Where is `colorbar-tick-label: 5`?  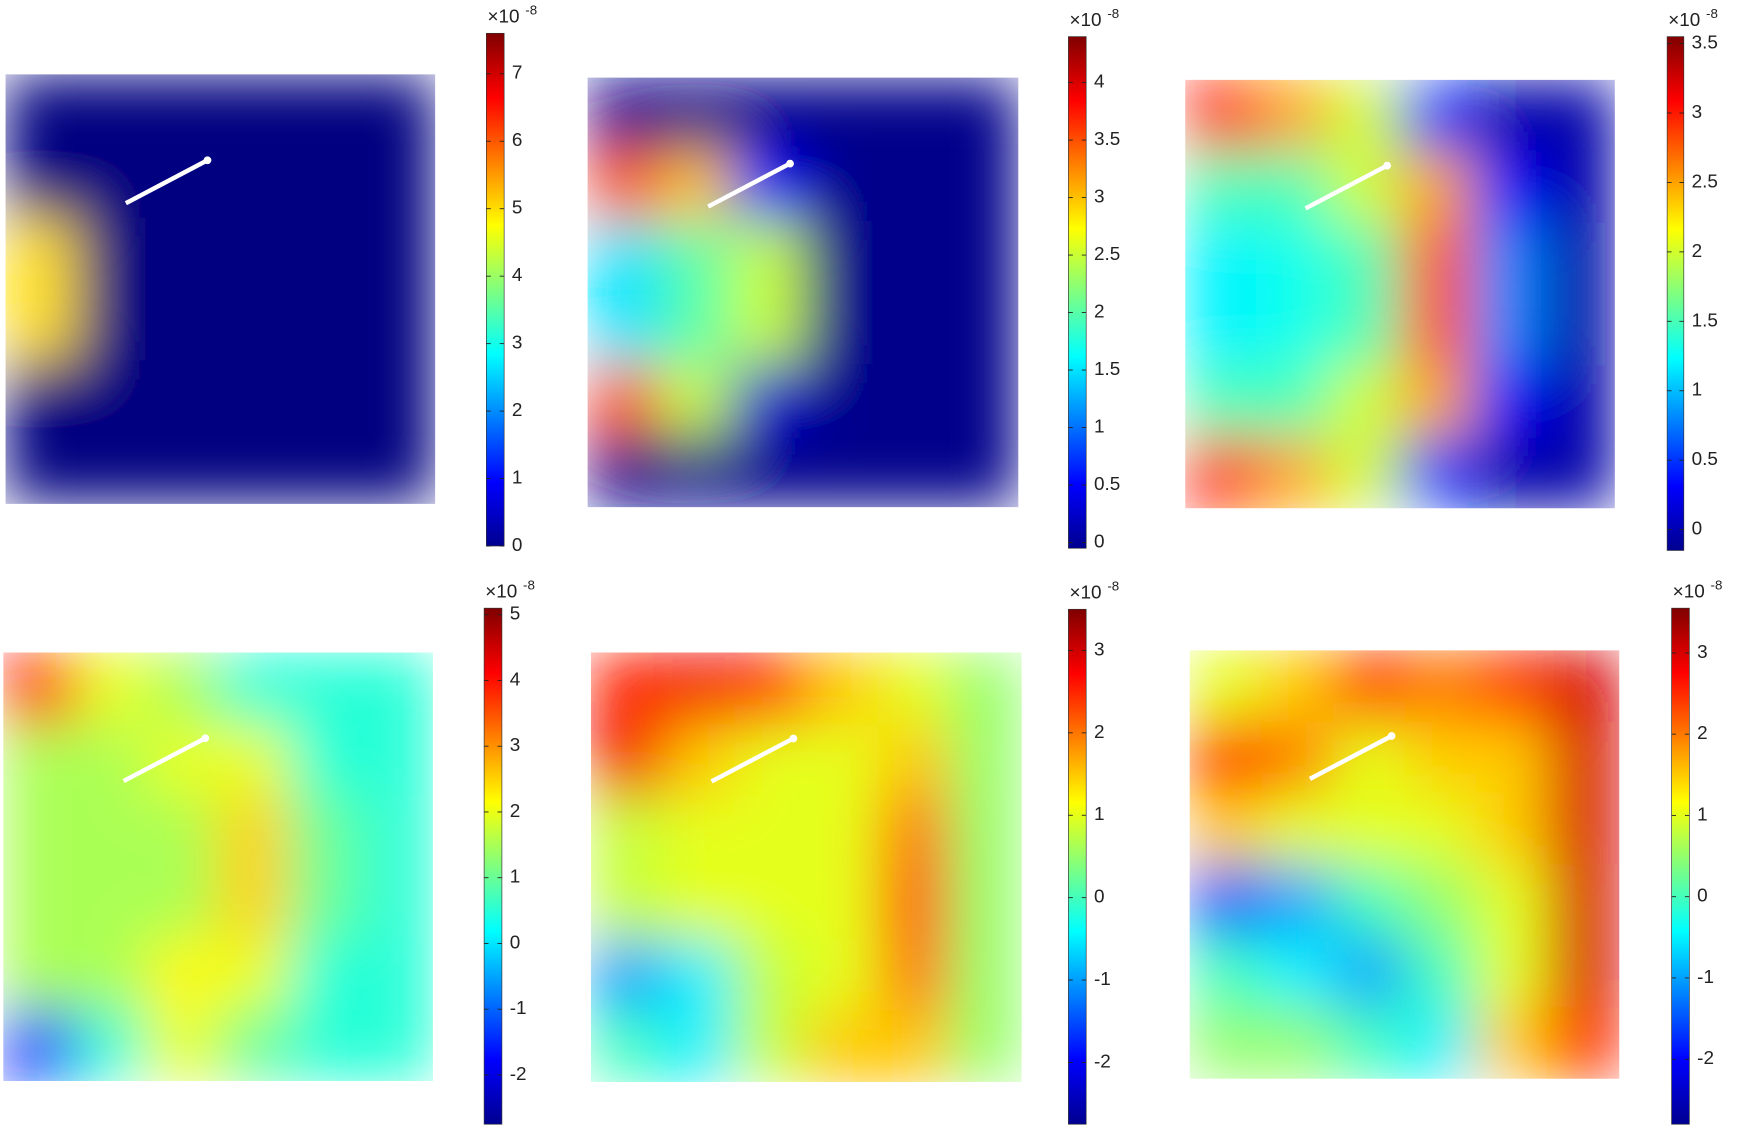 colorbar-tick-label: 5 is located at coordinates (517, 208).